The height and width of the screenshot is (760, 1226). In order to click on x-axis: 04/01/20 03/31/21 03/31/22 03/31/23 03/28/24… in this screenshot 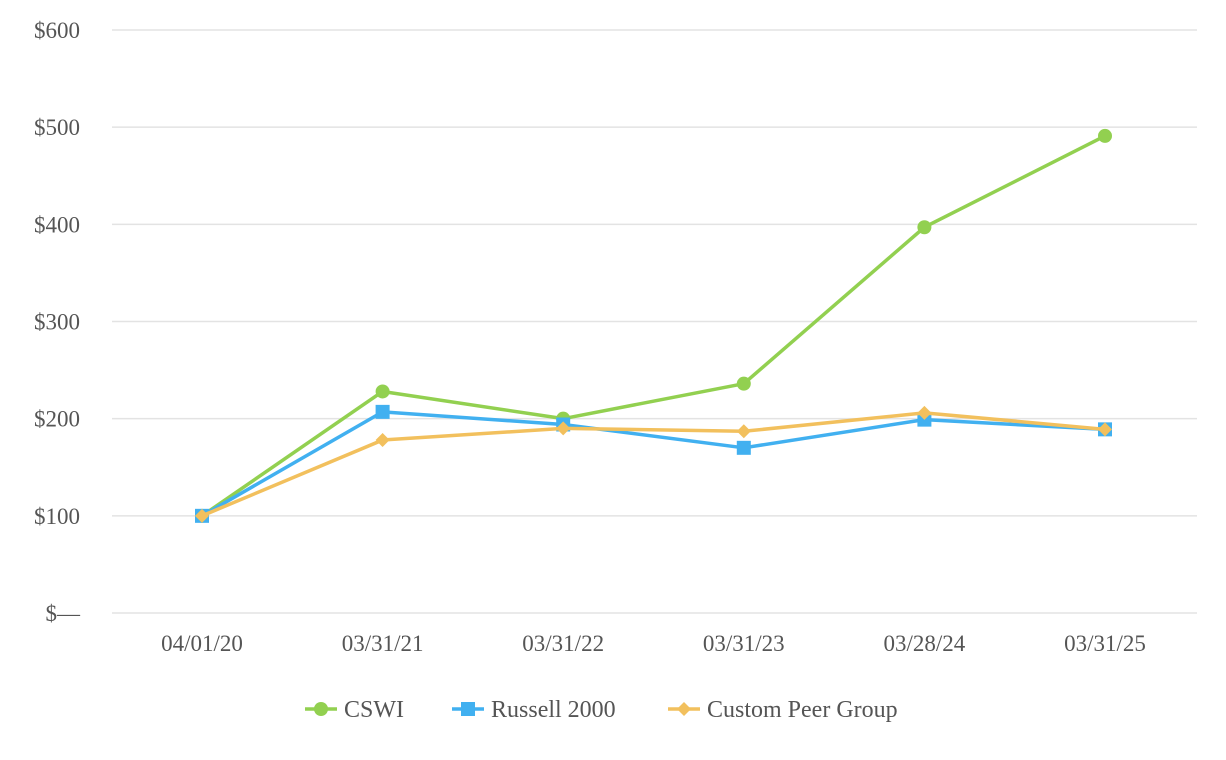, I will do `click(653, 643)`.